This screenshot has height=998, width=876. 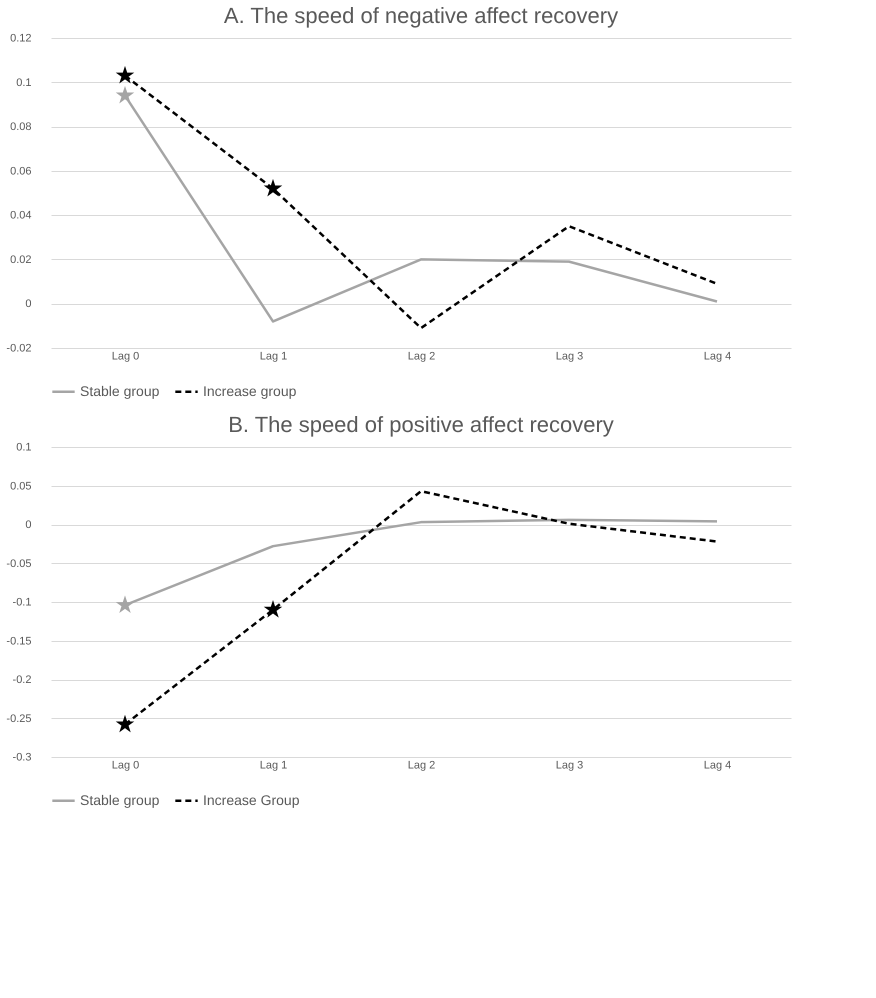 I want to click on y-tick-label: -0.2, so click(x=22, y=680).